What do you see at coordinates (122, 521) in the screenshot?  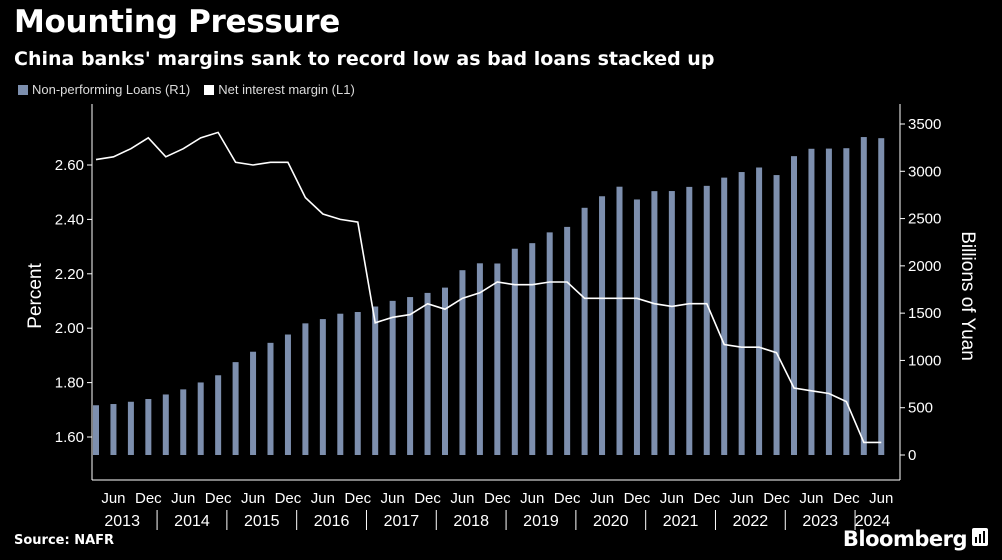 I see `x-year-label: 2013` at bounding box center [122, 521].